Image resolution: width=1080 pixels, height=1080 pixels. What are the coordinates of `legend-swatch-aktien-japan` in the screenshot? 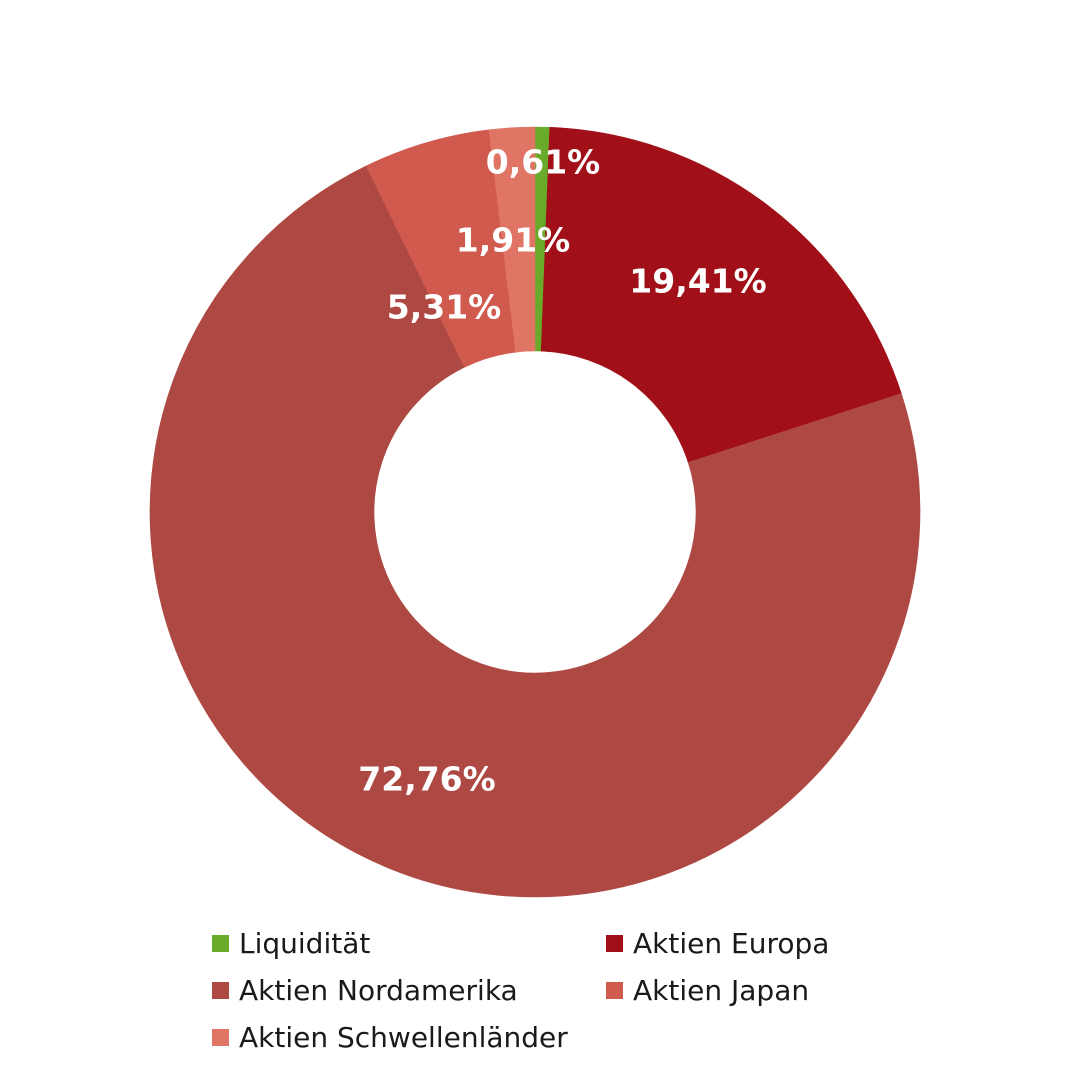 It's located at (614, 990).